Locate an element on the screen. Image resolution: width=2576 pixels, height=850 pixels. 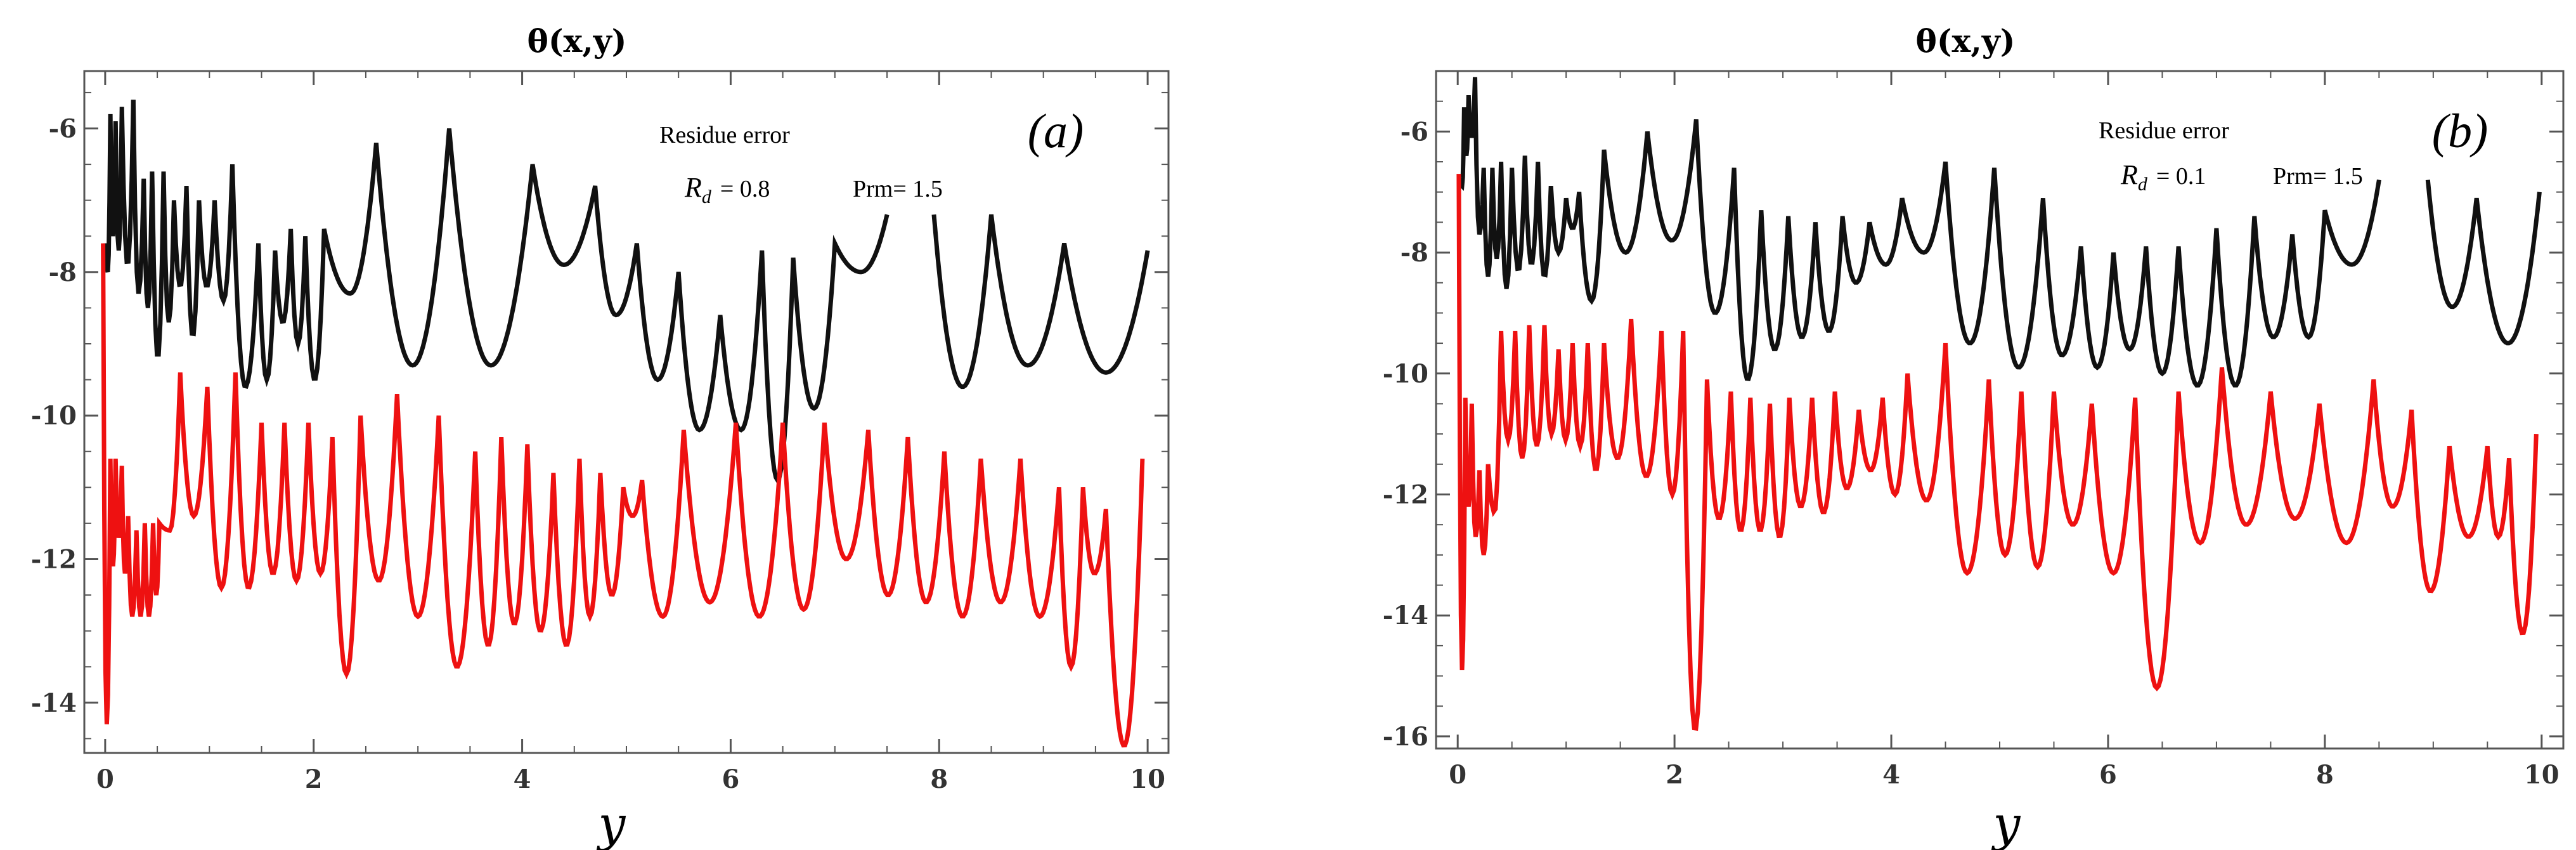
x-axis-label-b: y is located at coordinates (2006, 822).